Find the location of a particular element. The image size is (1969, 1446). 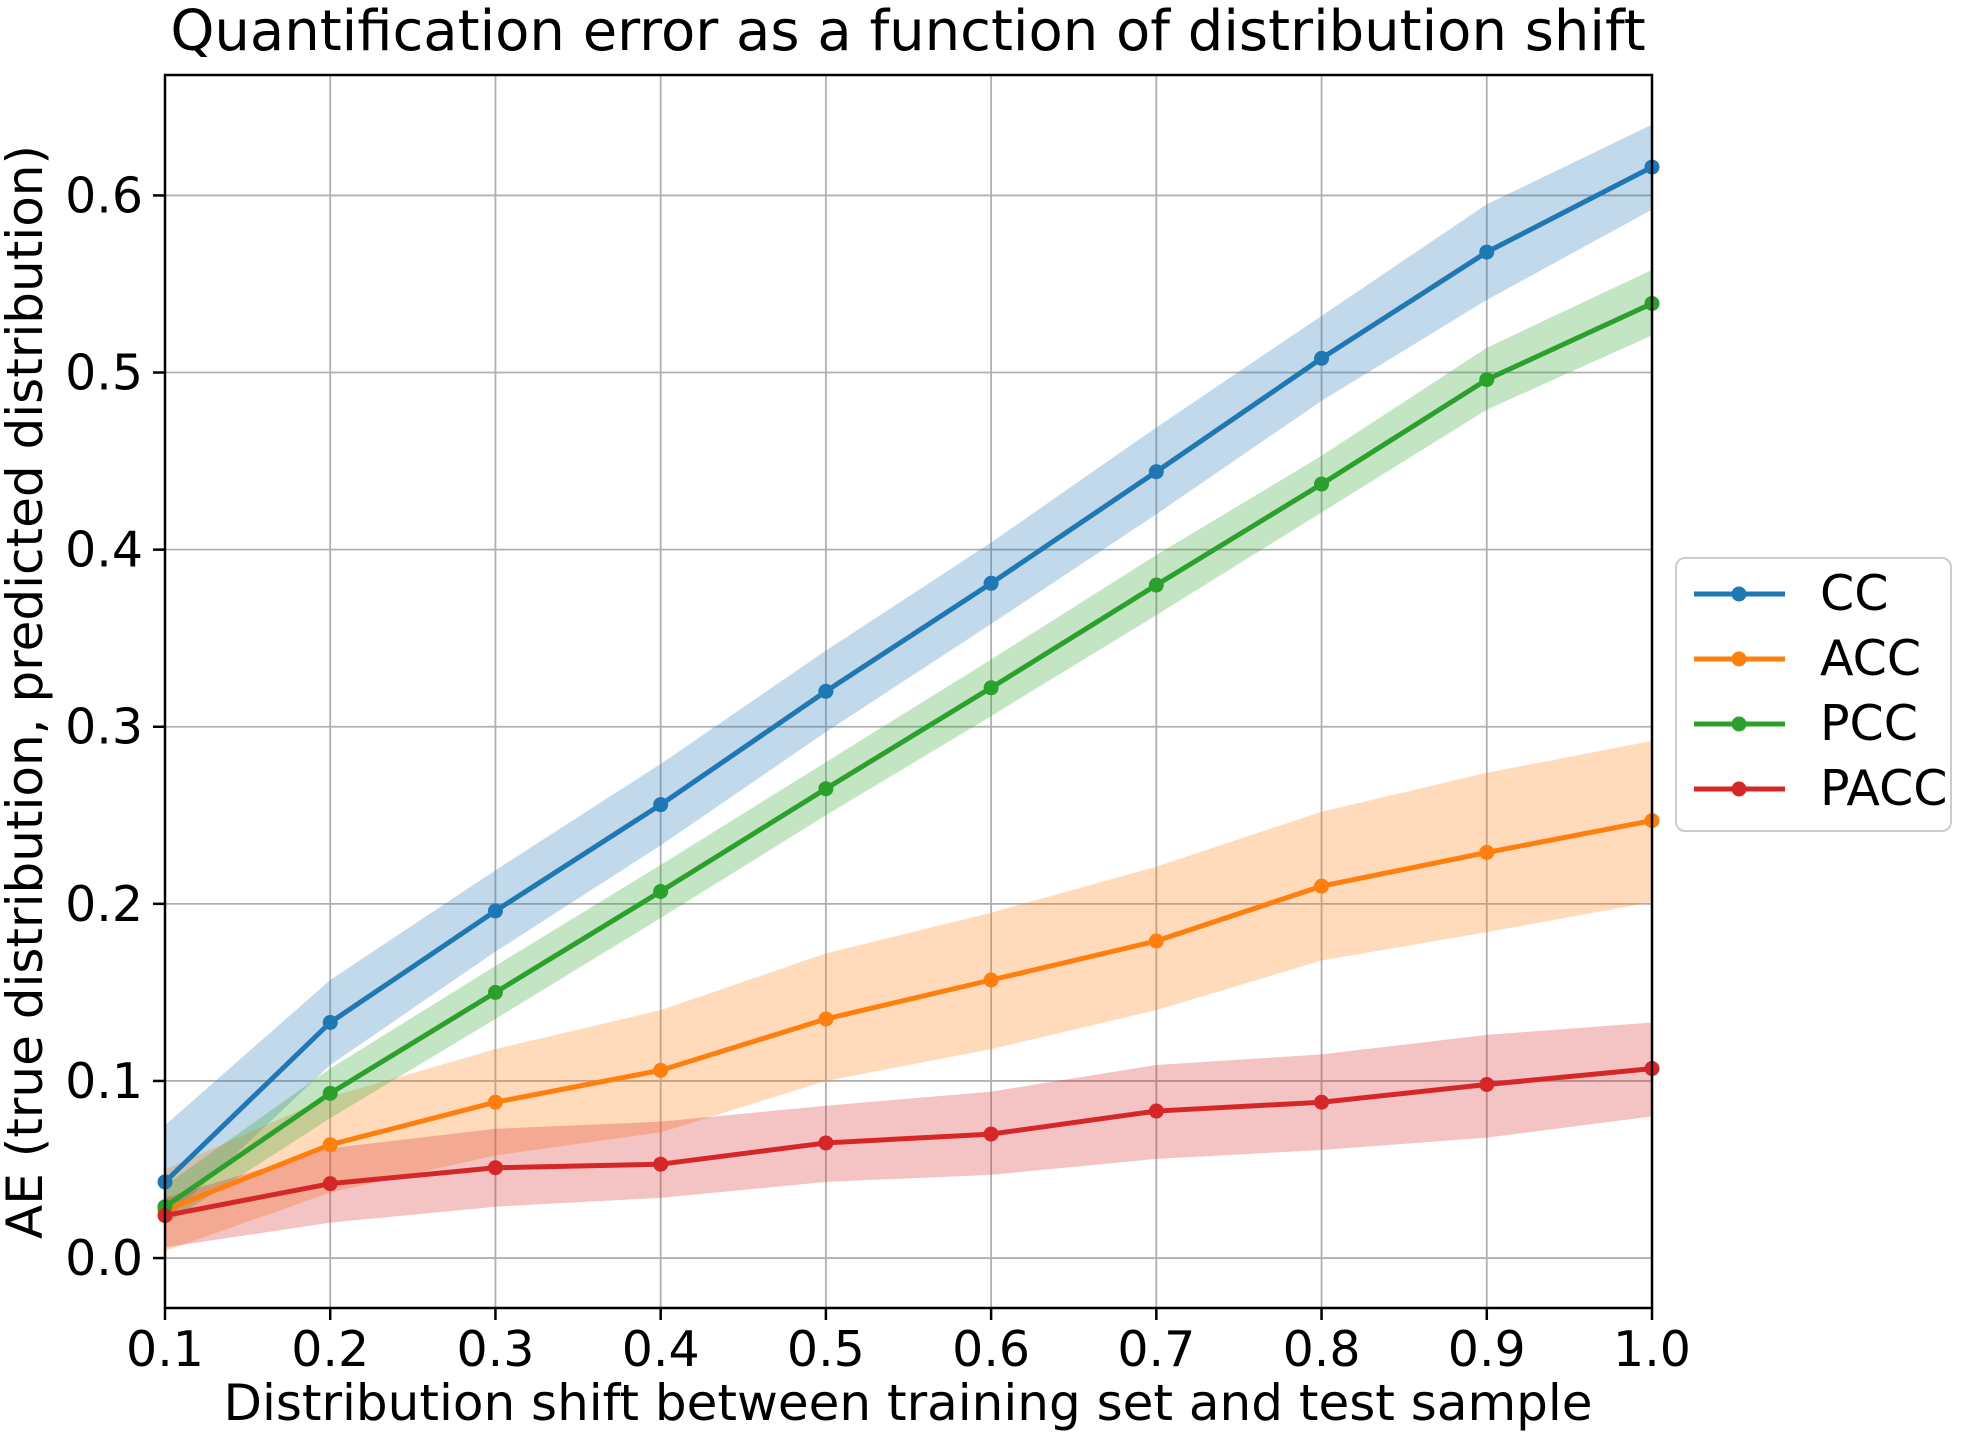

legend-entry-acc: ACC is located at coordinates (1813, 658).